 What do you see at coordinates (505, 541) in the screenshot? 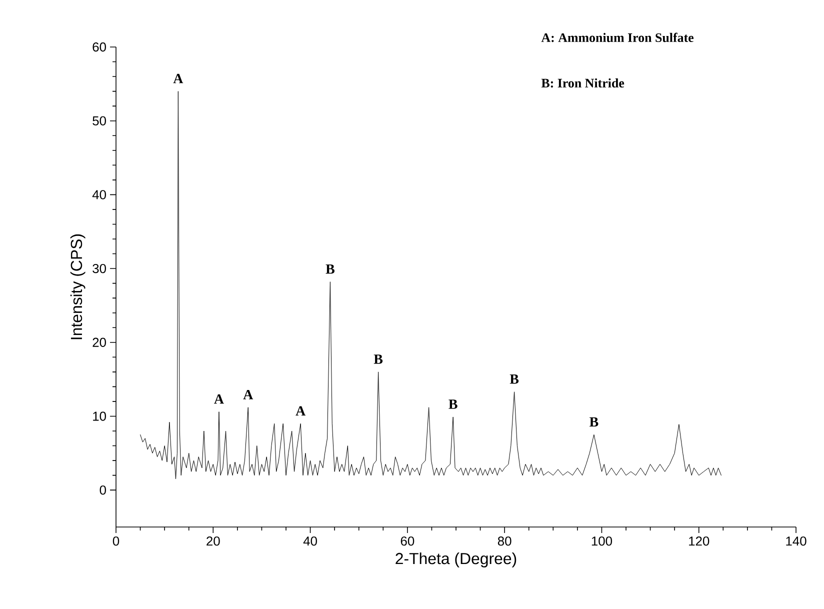
I see `x-tick-label: 80` at bounding box center [505, 541].